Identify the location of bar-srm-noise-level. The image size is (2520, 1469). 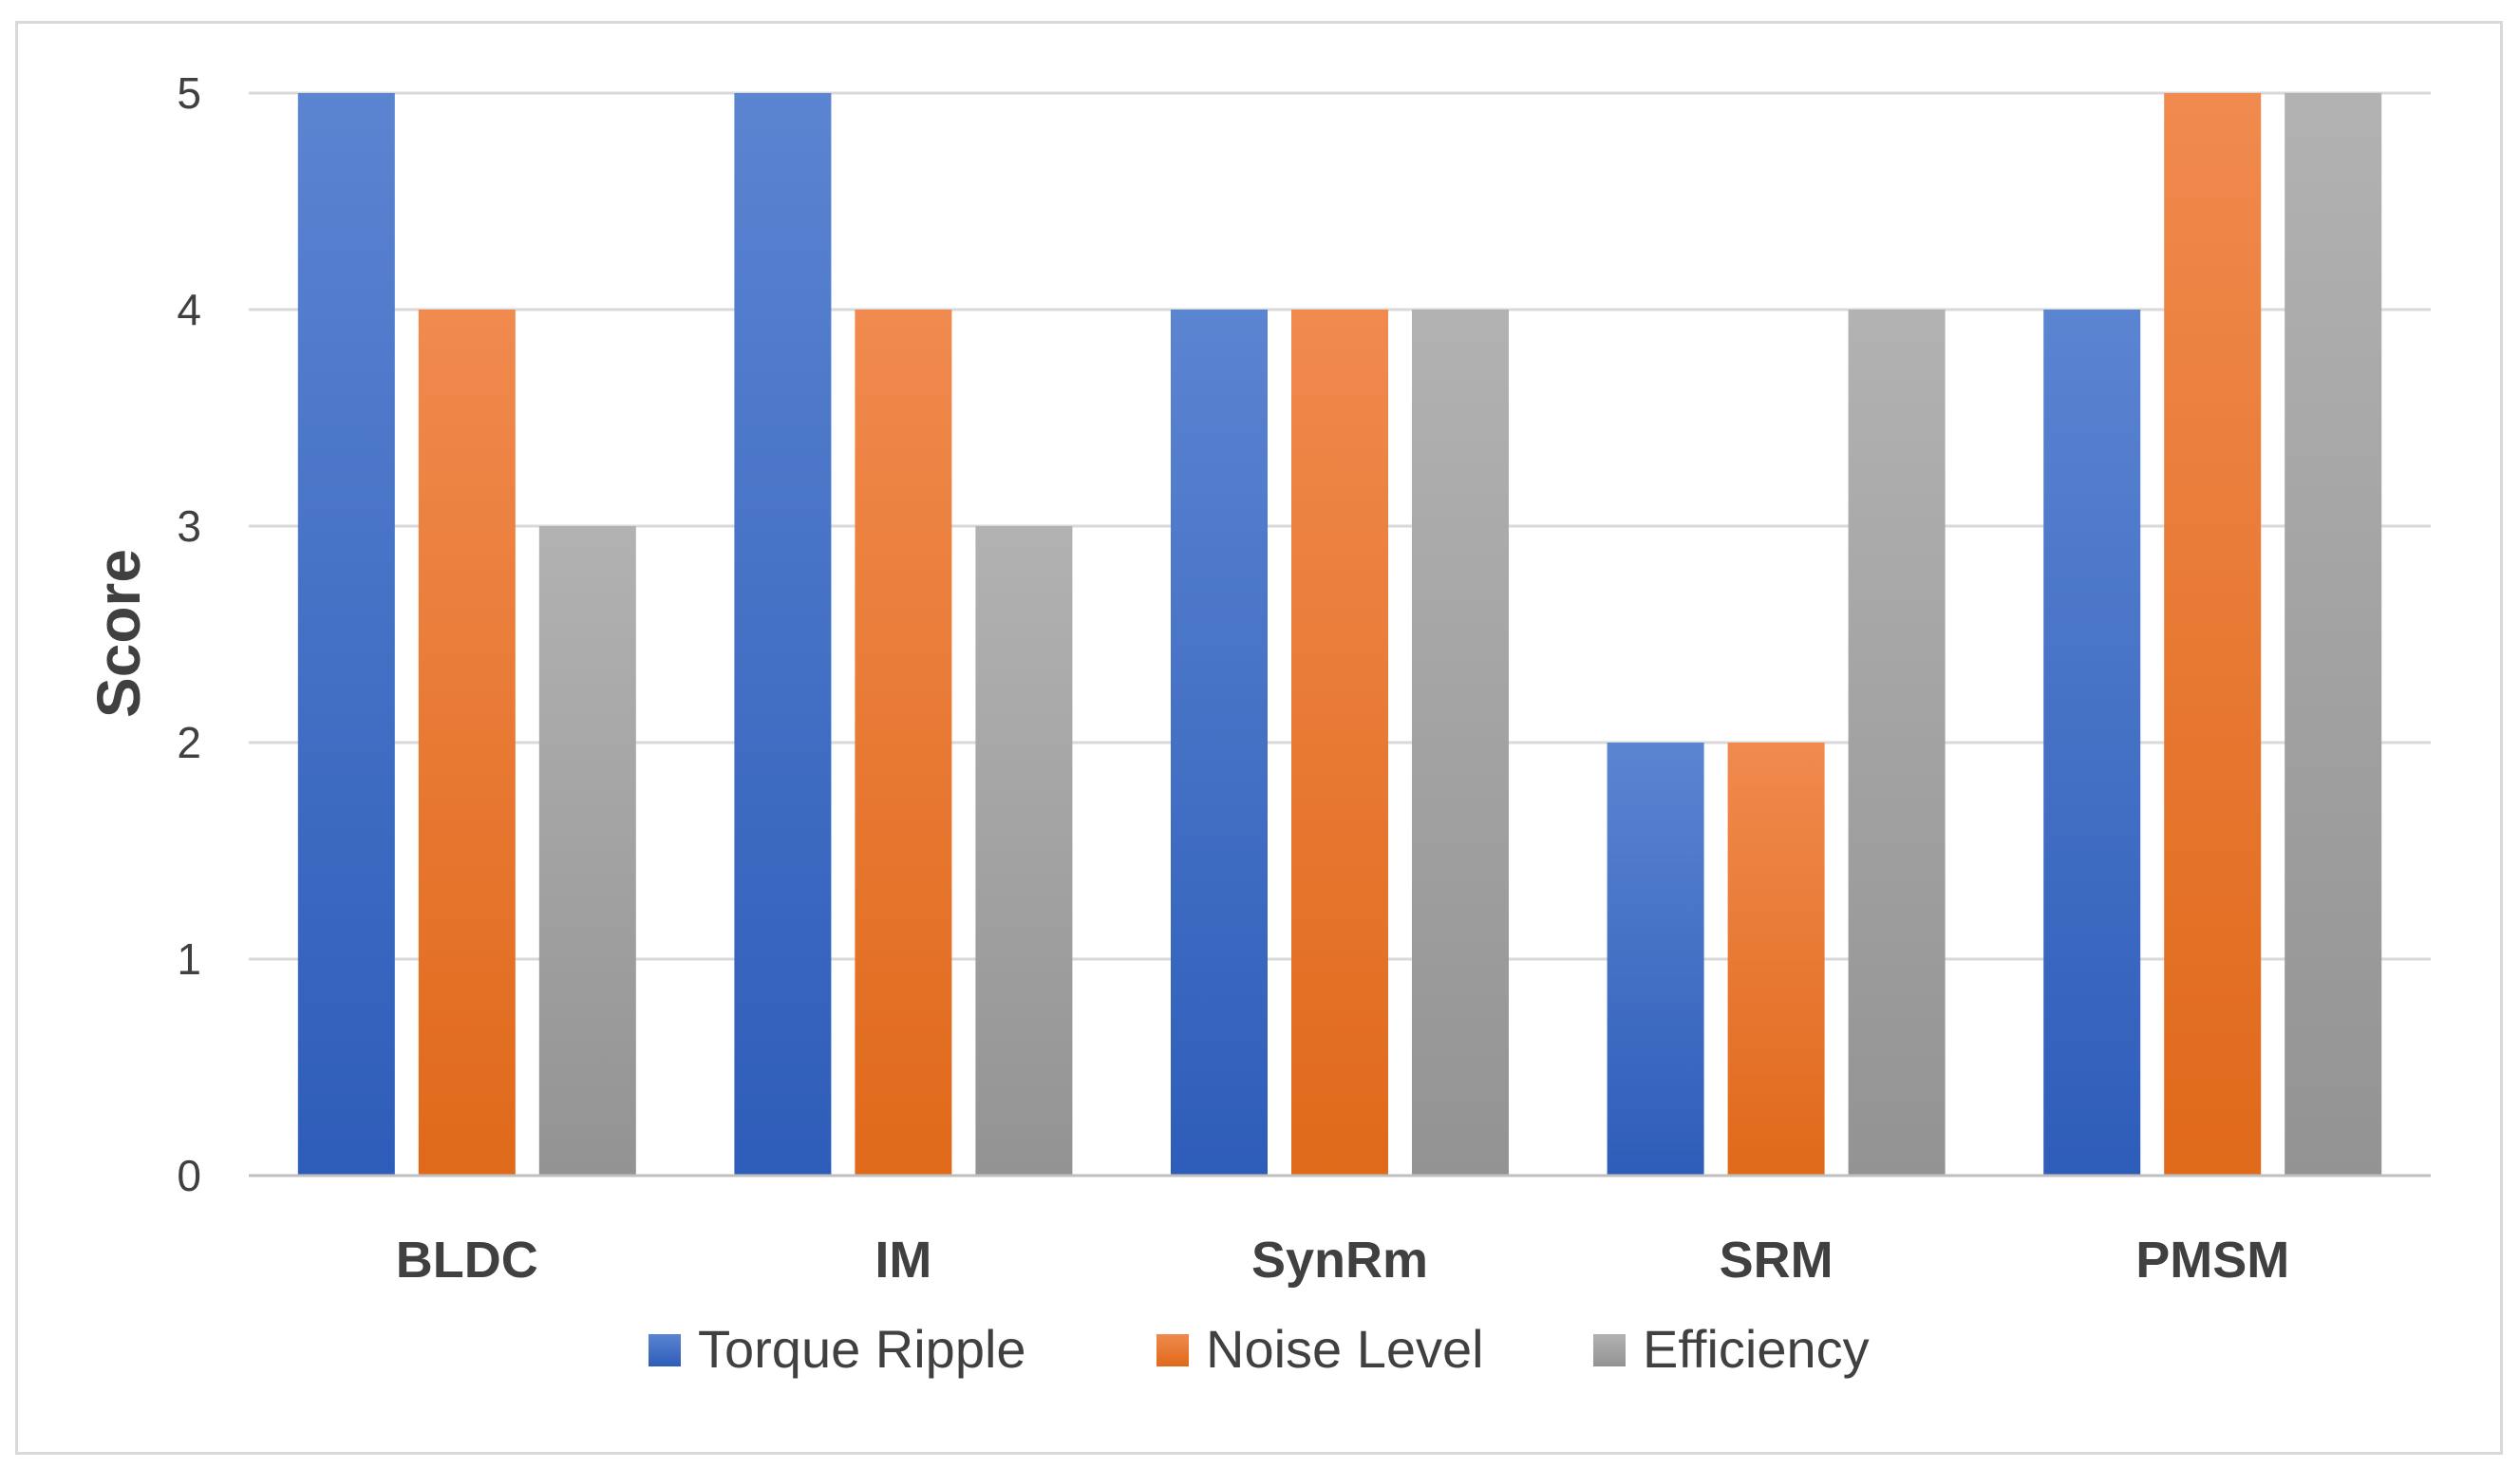
(1776, 959).